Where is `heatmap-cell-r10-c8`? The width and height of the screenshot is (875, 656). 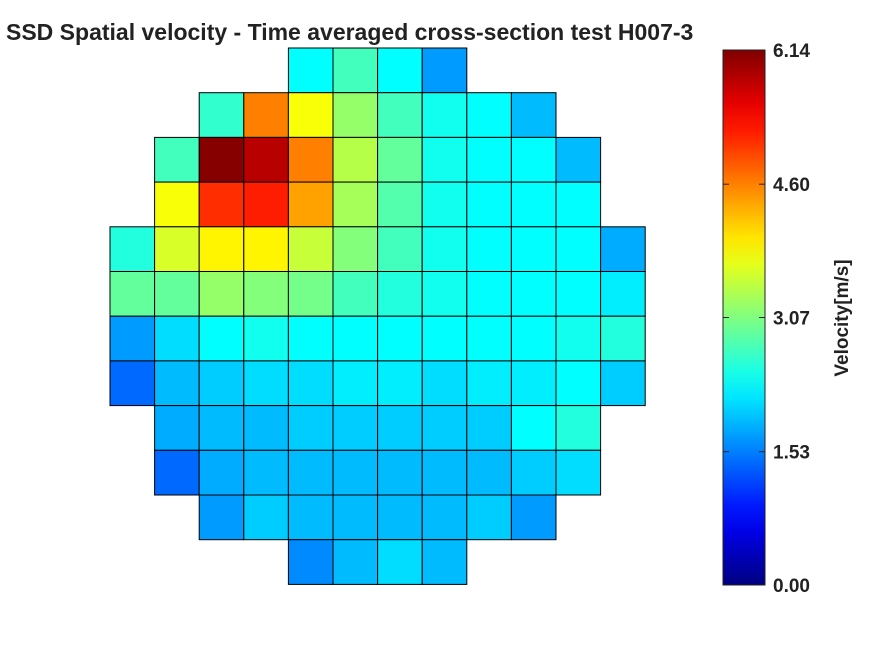
heatmap-cell-r10-c8 is located at coordinates (489, 517).